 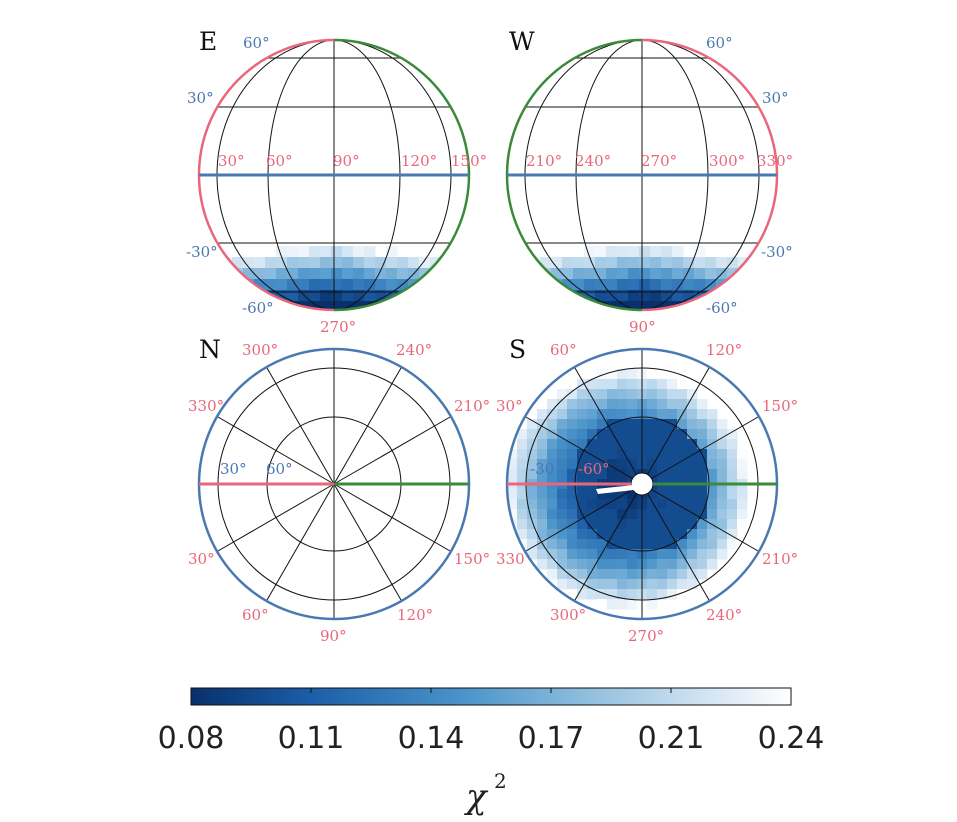 I want to click on panel-w-lat-label: 30°, so click(x=775, y=98).